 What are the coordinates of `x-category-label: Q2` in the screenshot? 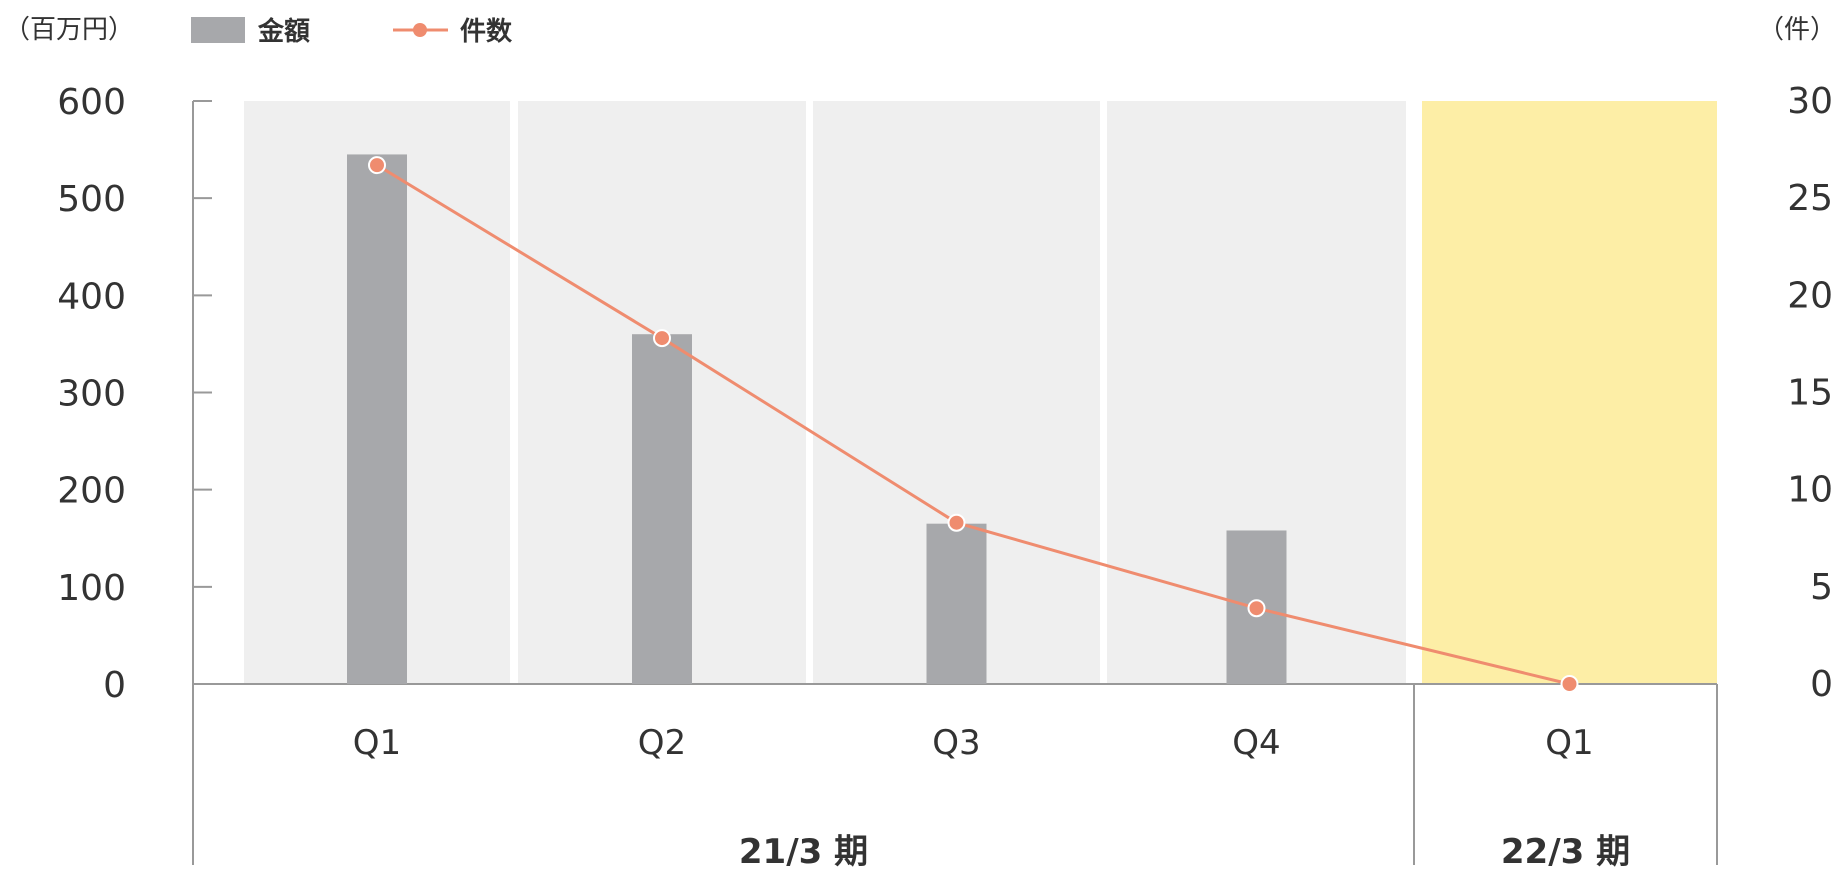 It's located at (662, 743).